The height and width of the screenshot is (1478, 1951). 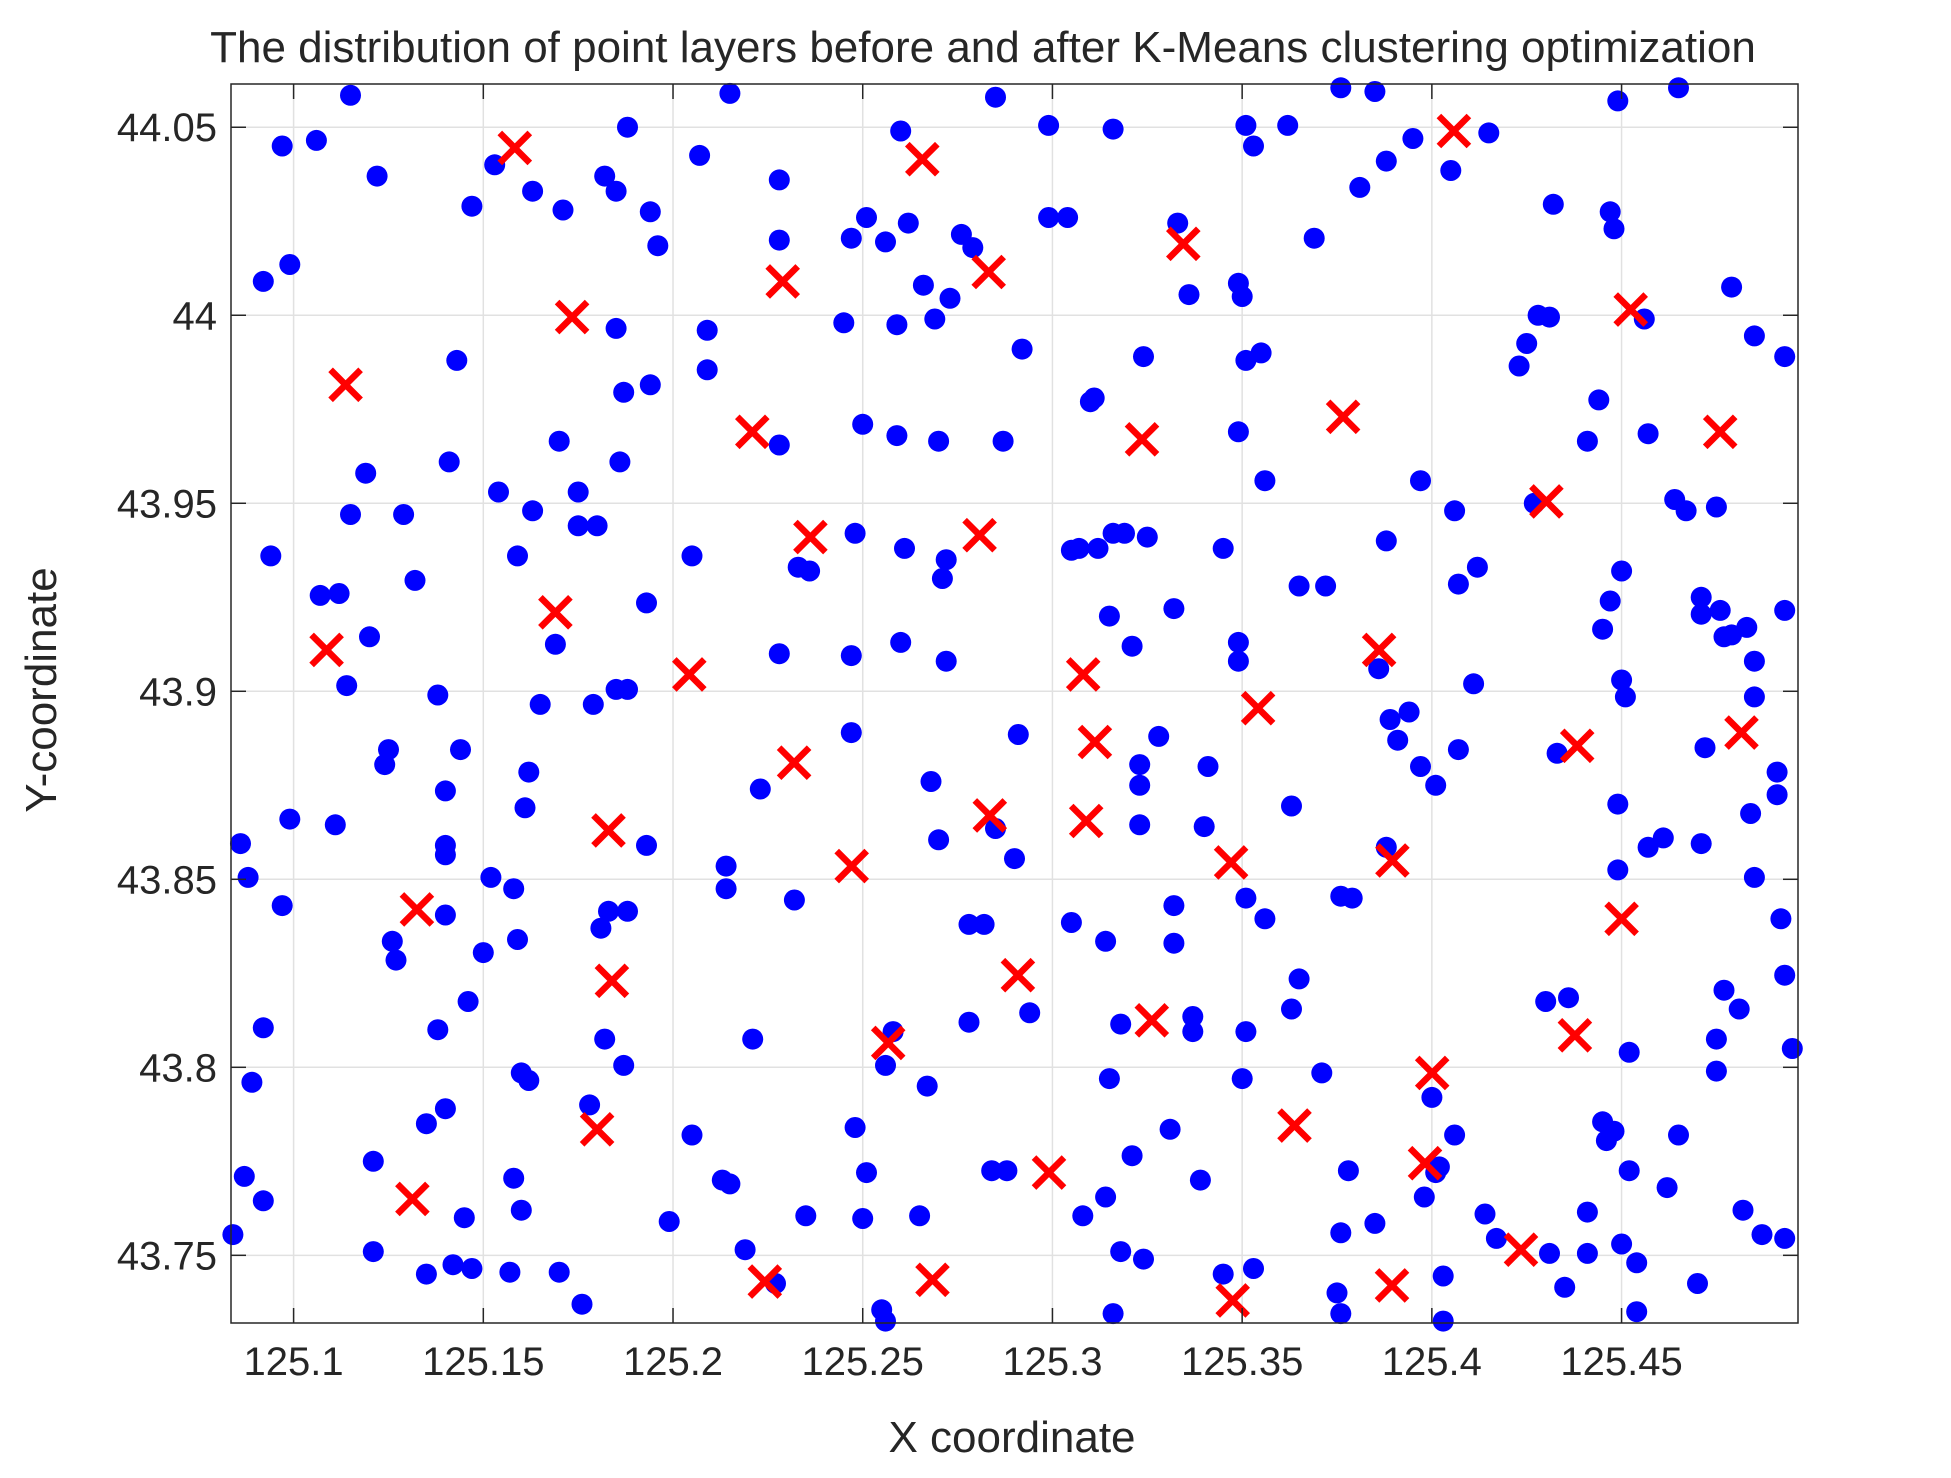 What do you see at coordinates (483, 1362) in the screenshot?
I see `x-tick-label: 125.15` at bounding box center [483, 1362].